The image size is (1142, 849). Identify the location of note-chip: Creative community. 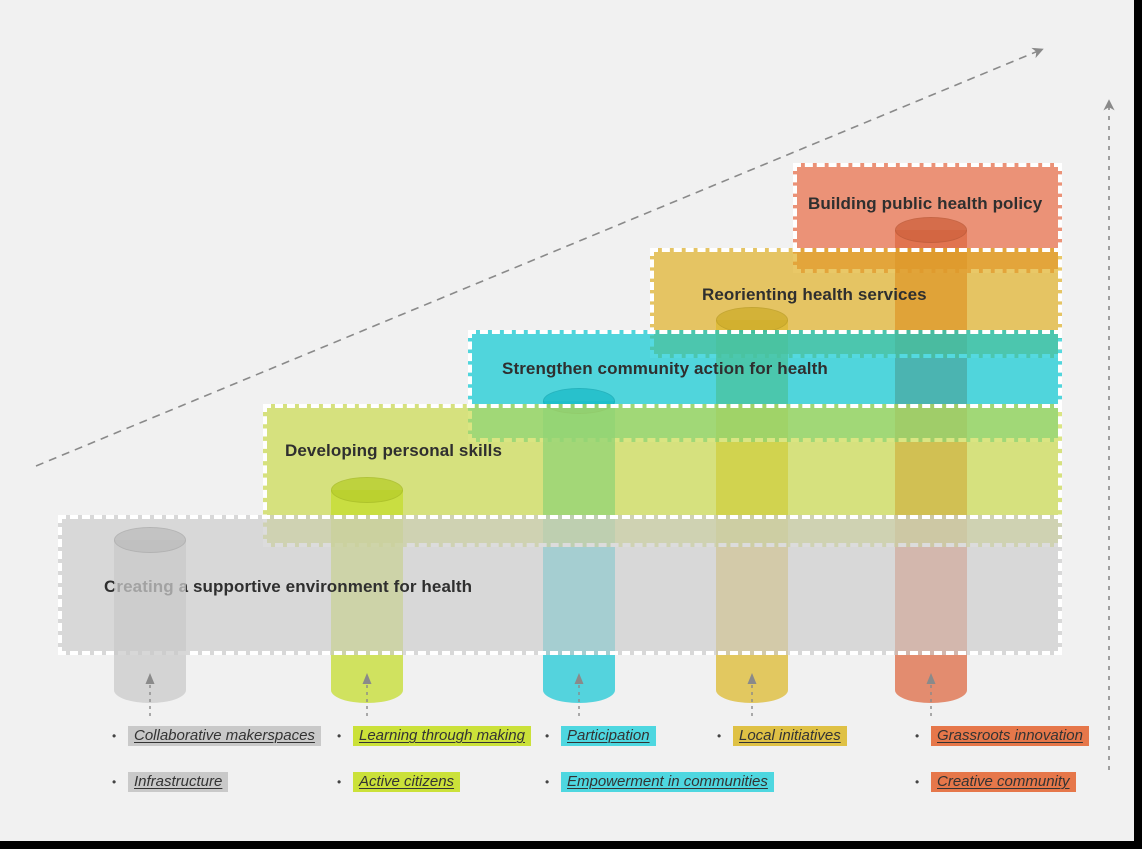
(1003, 782).